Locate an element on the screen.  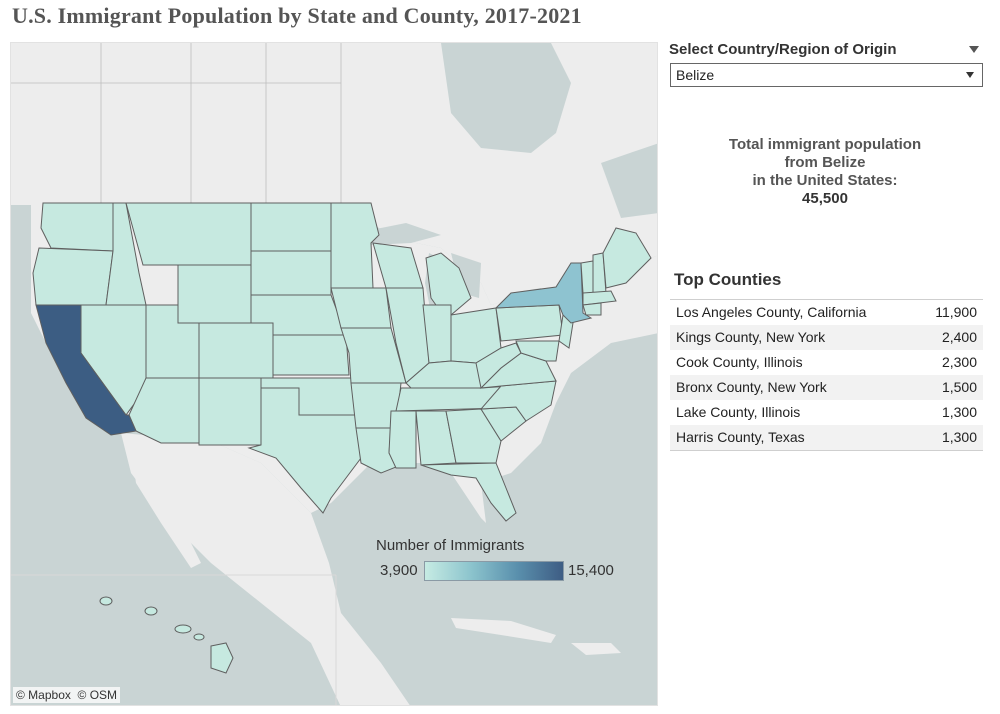
county-name: Cook County, Illinois is located at coordinates (739, 362).